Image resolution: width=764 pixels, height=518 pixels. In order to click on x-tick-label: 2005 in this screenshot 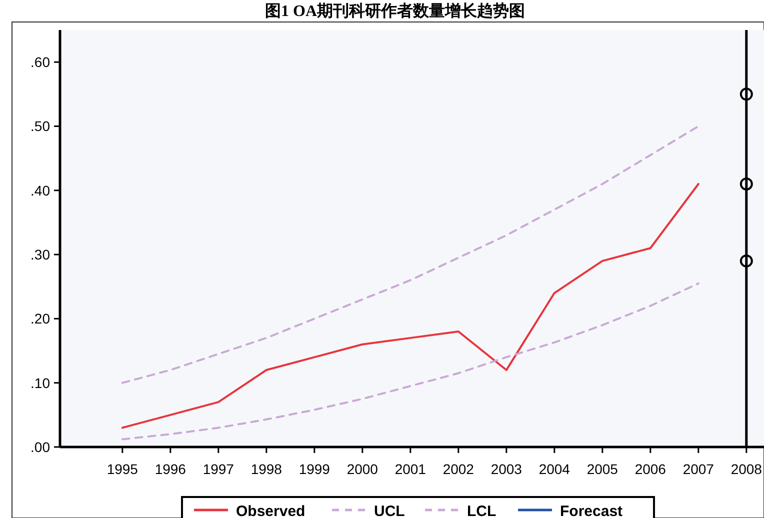, I will do `click(602, 469)`.